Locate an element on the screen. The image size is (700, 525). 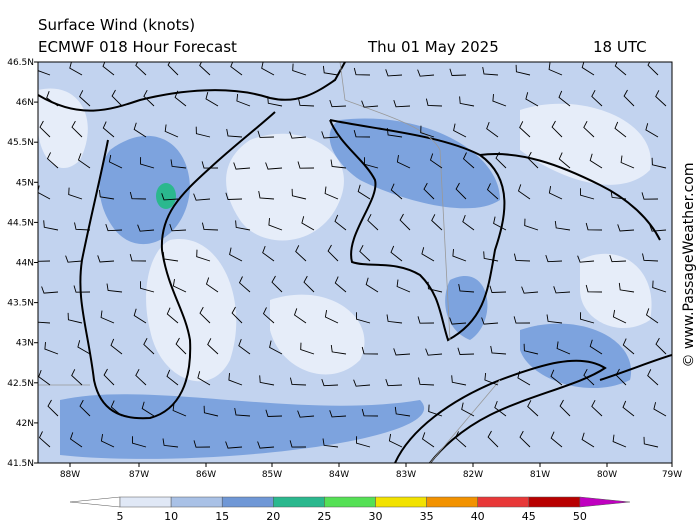
legend-label: 20 is located at coordinates (273, 516).